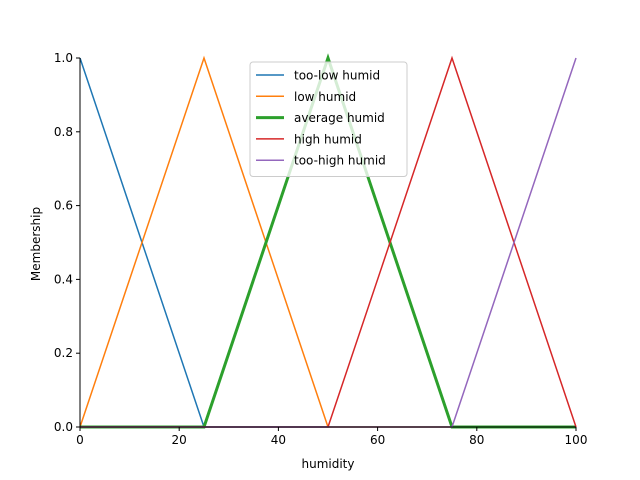  I want to click on legend-label-low-humid: low humid, so click(325, 97).